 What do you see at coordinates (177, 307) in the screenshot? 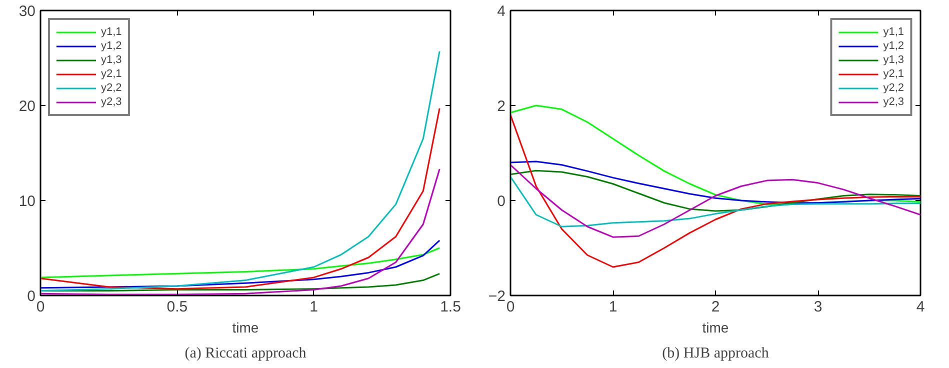
I see `x-tick-label: 0.5` at bounding box center [177, 307].